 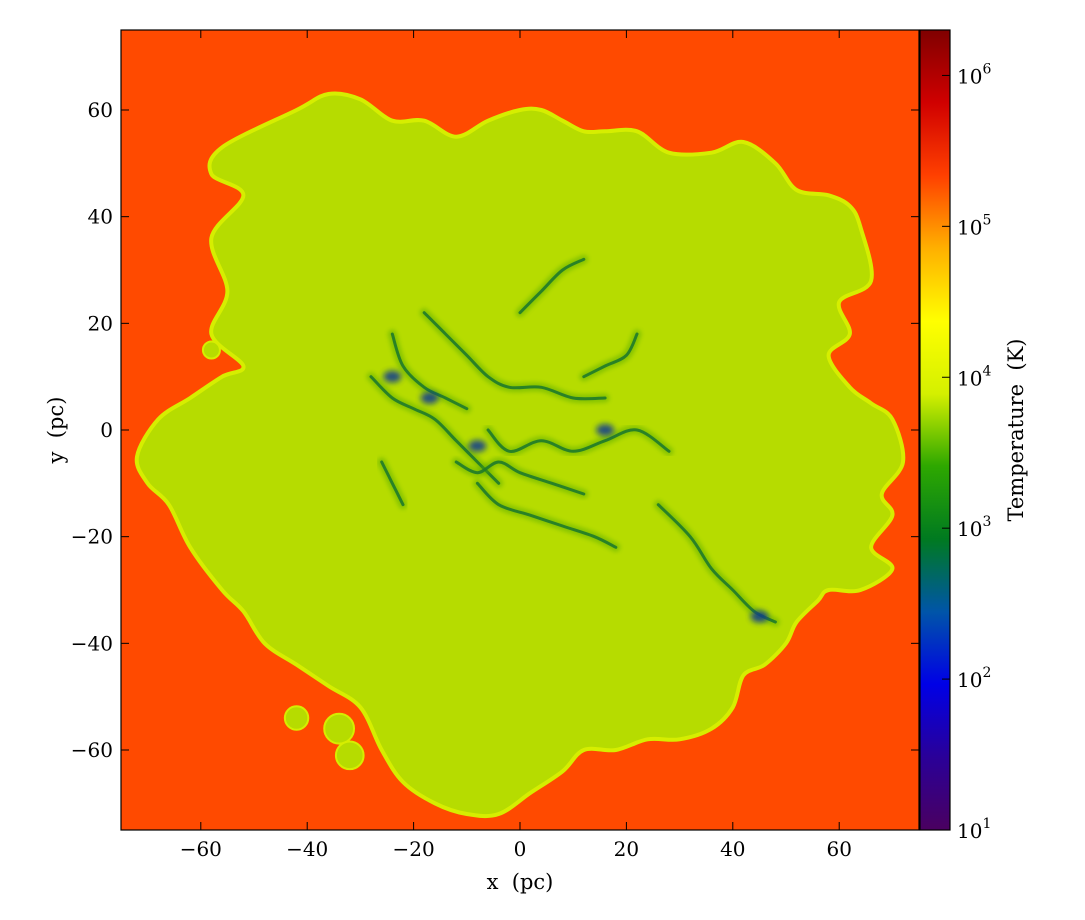 I want to click on colorbar-tick-label: 10², so click(x=974, y=678).